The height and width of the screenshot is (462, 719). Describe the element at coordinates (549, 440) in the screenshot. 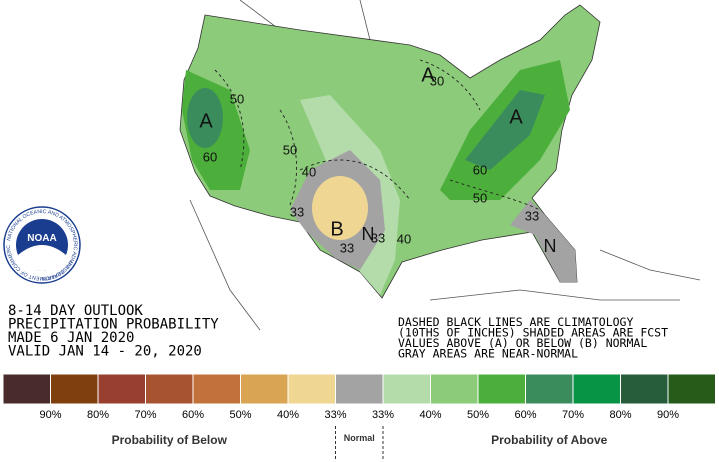

I see `legend-above-title: Probability of Above` at that location.